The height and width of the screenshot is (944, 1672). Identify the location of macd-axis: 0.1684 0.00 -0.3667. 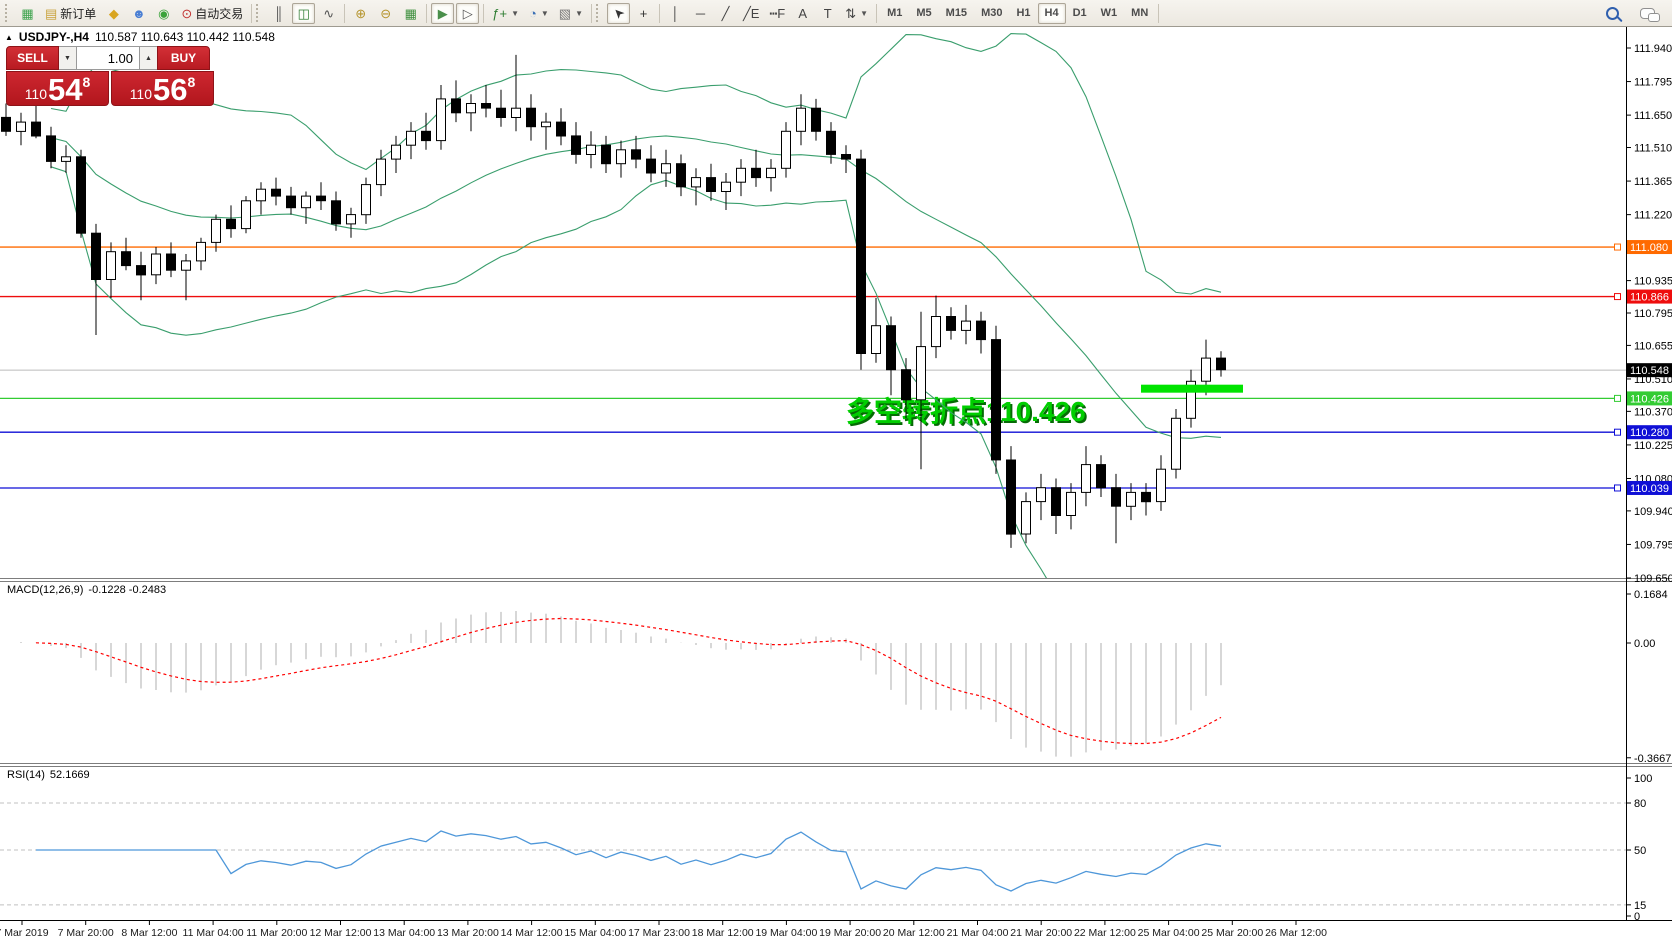
(1649, 677).